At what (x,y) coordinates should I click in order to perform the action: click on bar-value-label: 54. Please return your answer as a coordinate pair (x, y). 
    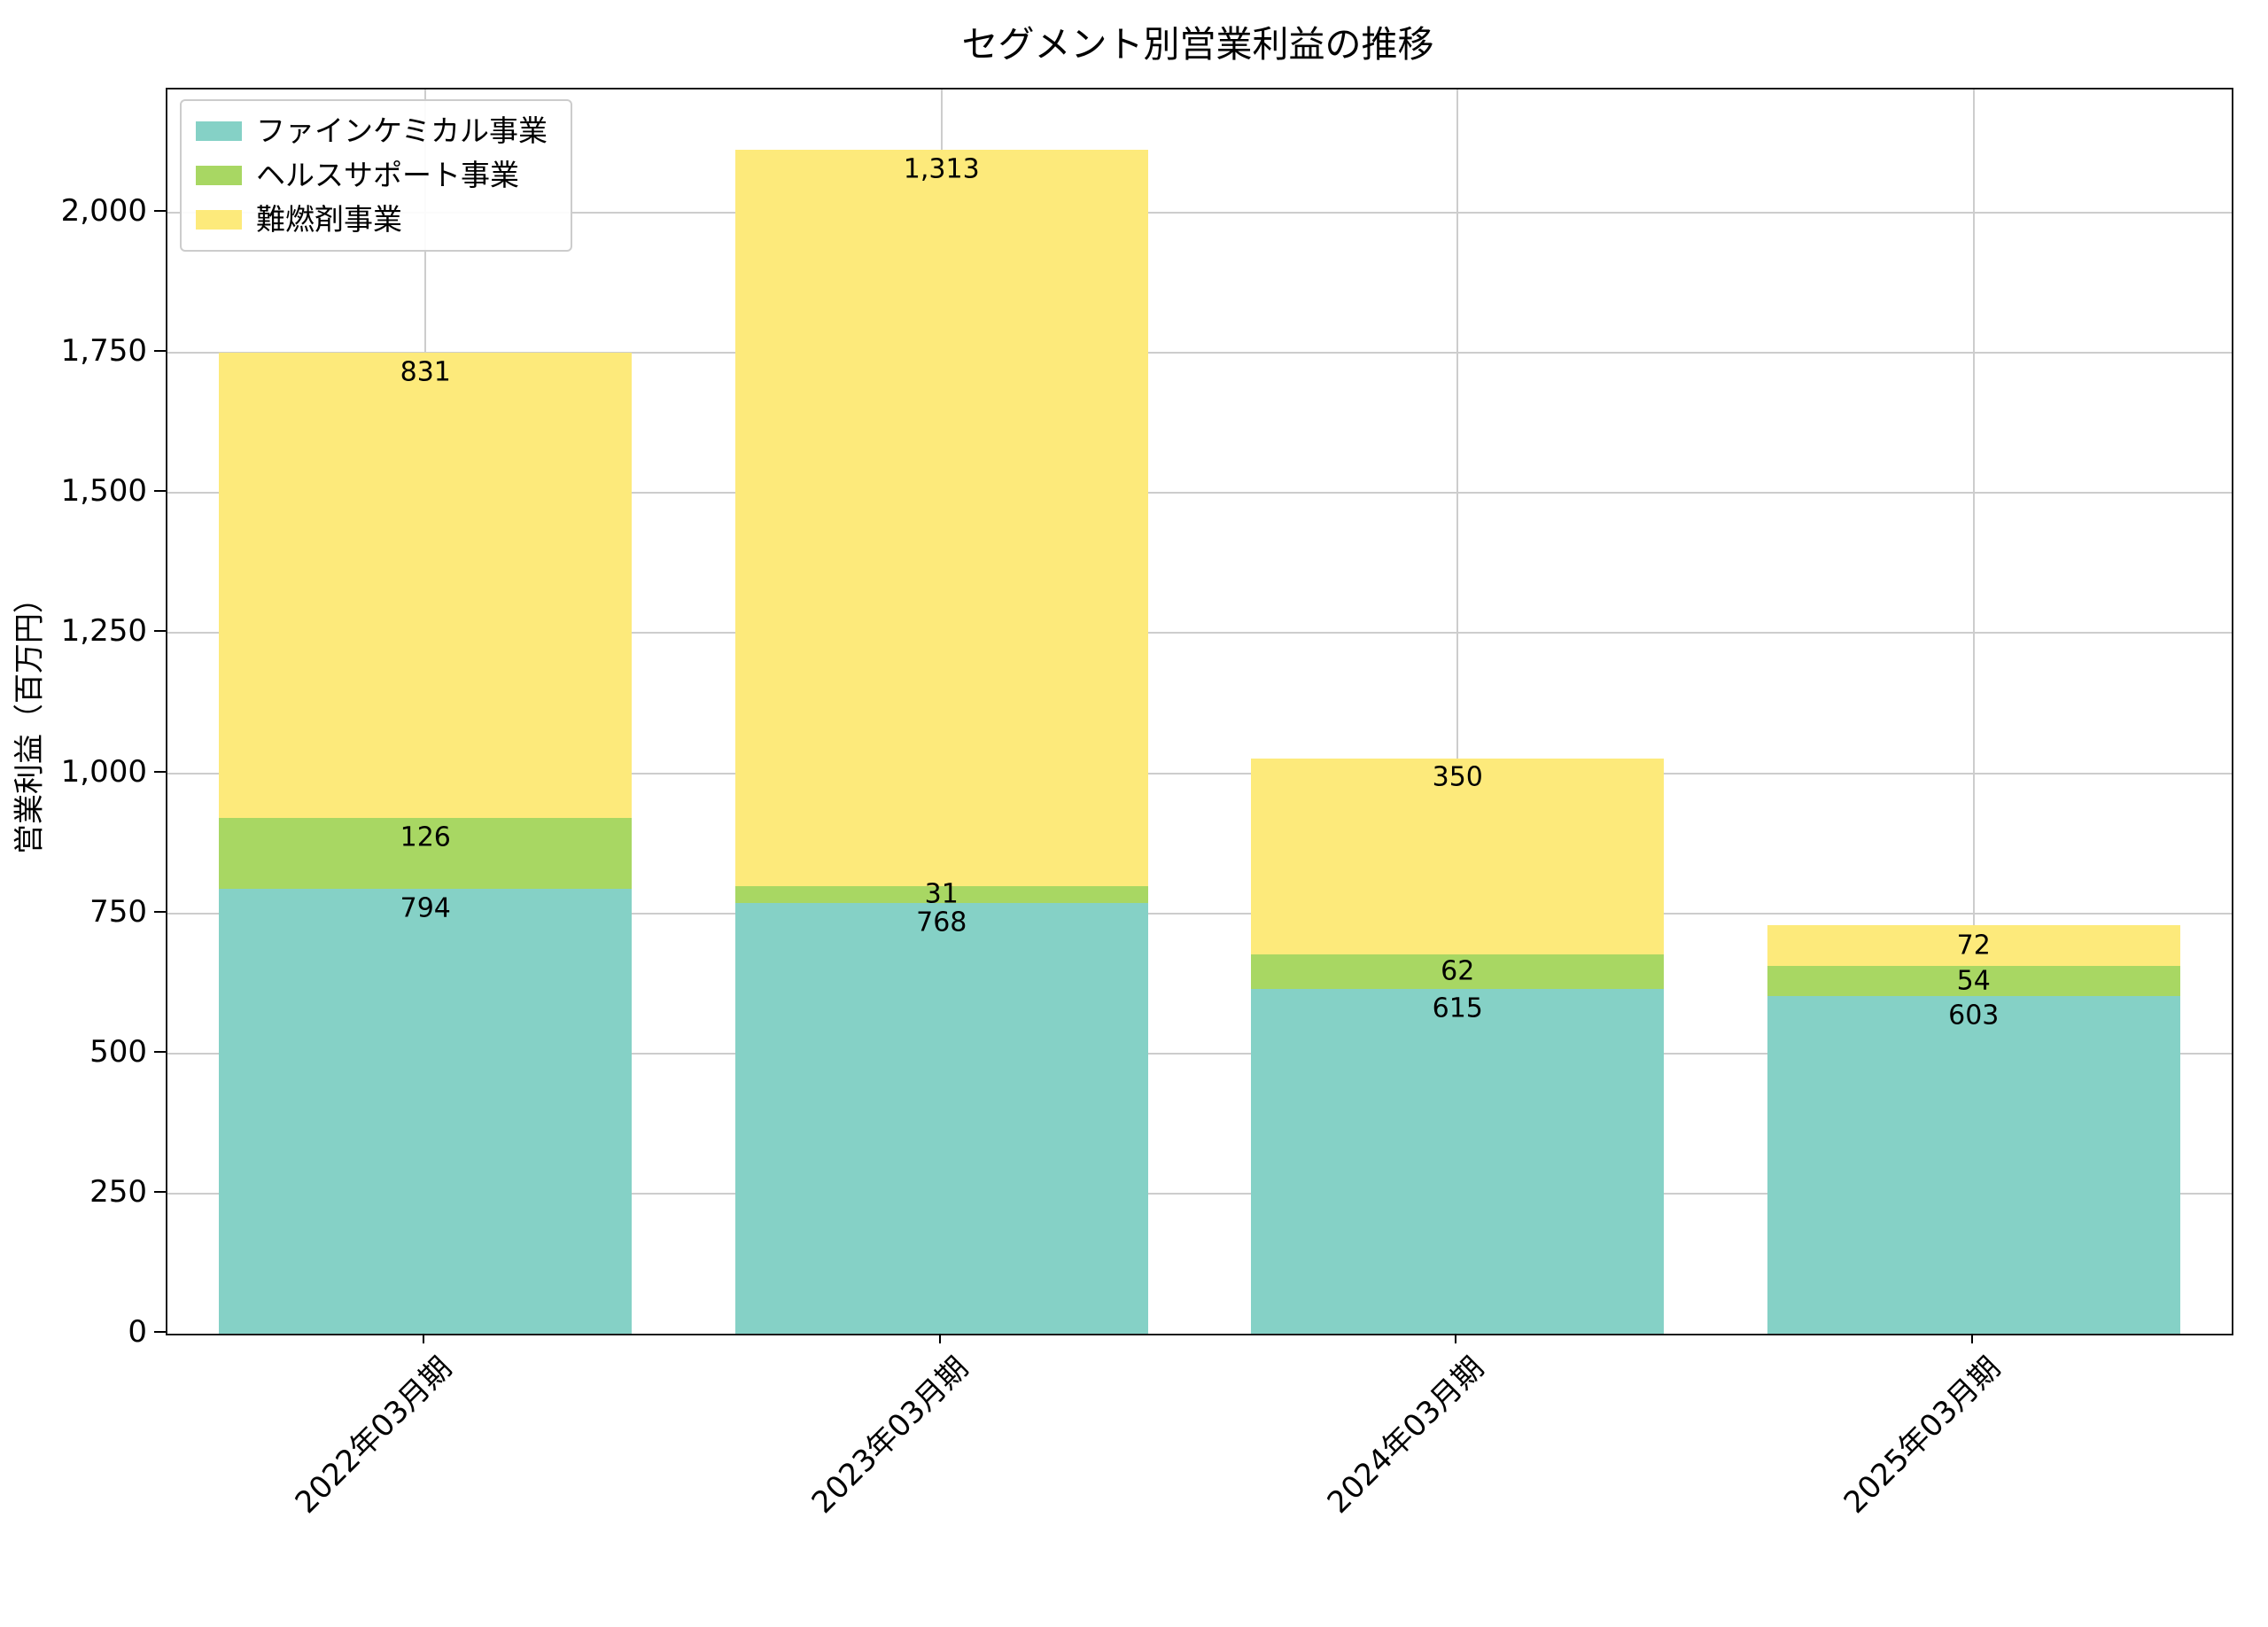
    Looking at the image, I should click on (1973, 981).